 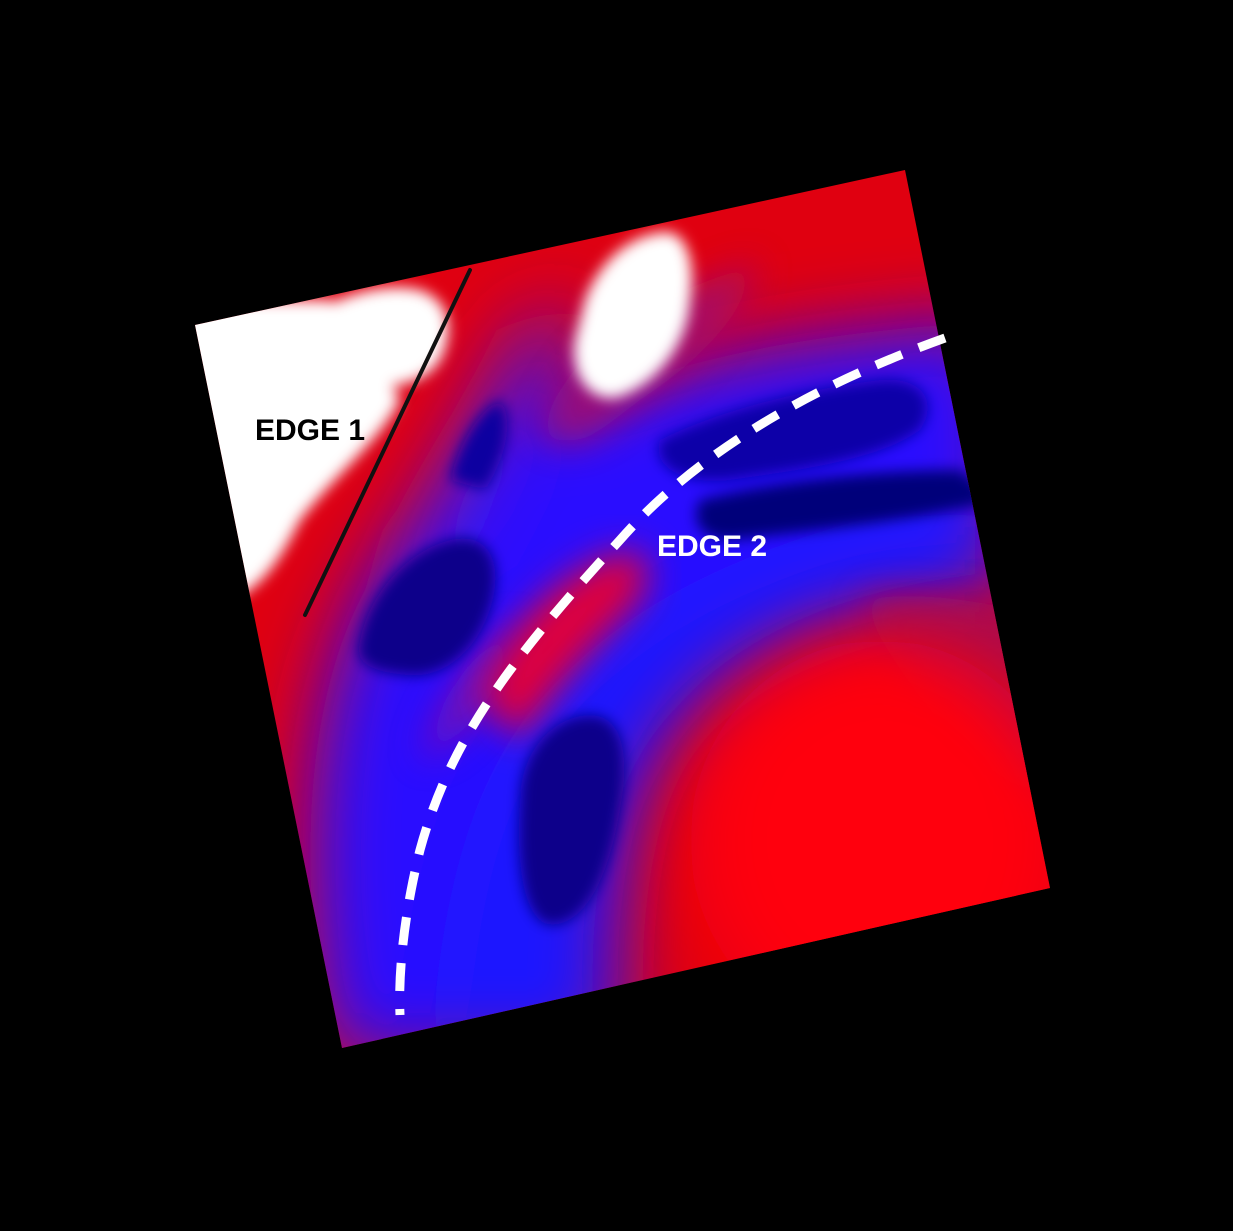 I want to click on edge-2-label: EDGE 2, so click(x=712, y=546).